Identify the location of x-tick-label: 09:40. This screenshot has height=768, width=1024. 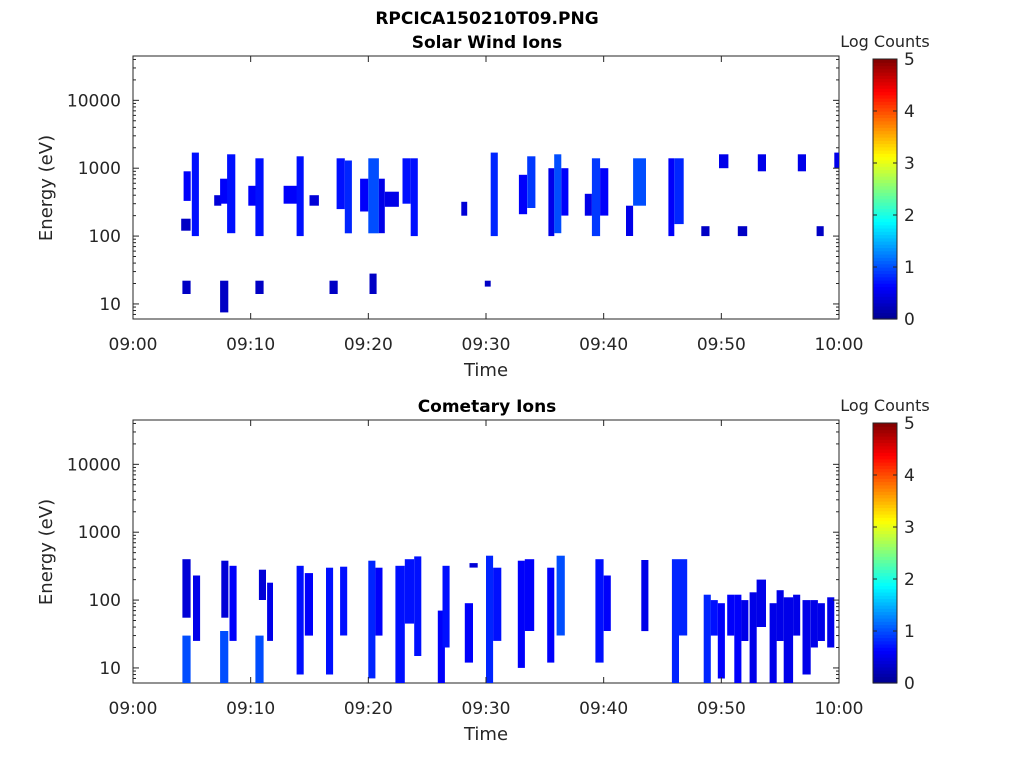
(603, 709).